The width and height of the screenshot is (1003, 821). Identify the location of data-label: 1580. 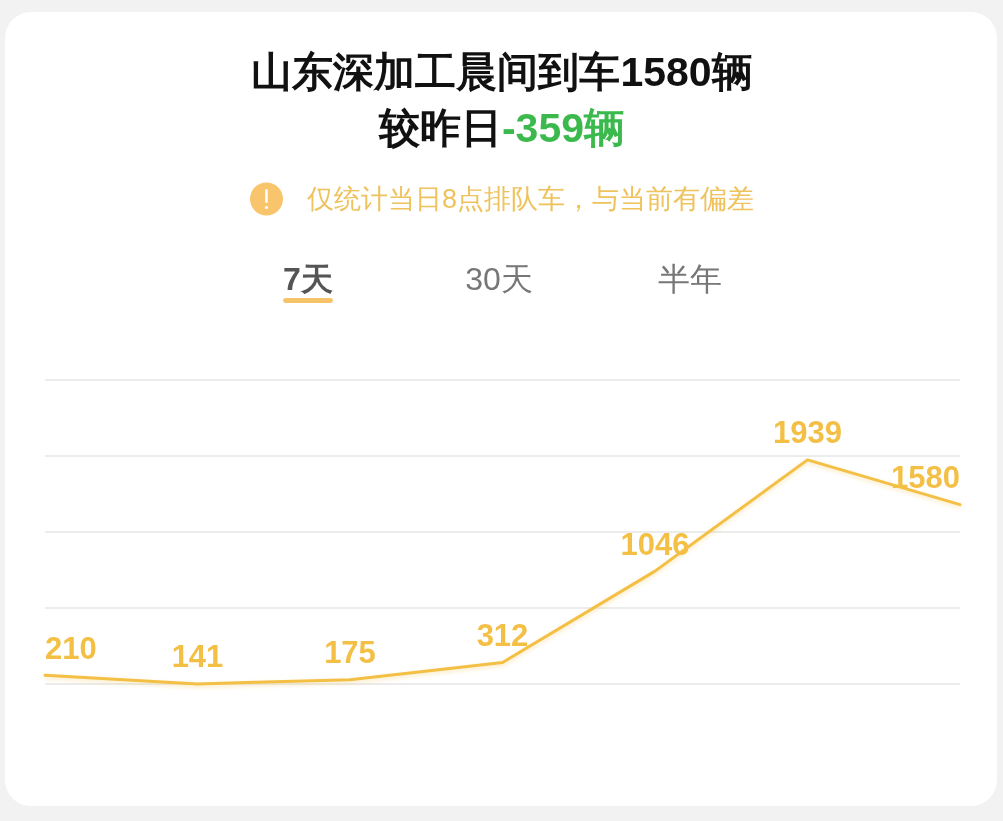
(925, 478).